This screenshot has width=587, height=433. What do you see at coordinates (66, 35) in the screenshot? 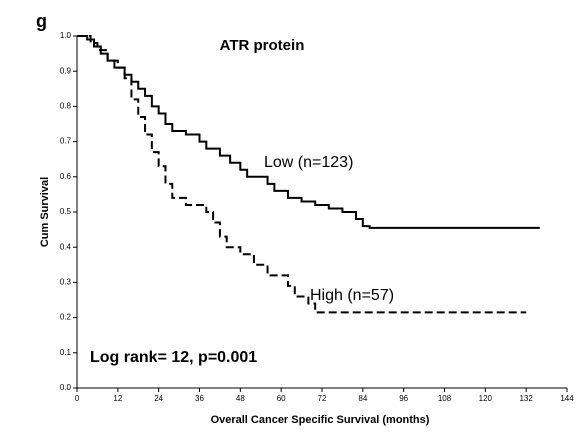
I see `y-tick-label: 1.0` at bounding box center [66, 35].